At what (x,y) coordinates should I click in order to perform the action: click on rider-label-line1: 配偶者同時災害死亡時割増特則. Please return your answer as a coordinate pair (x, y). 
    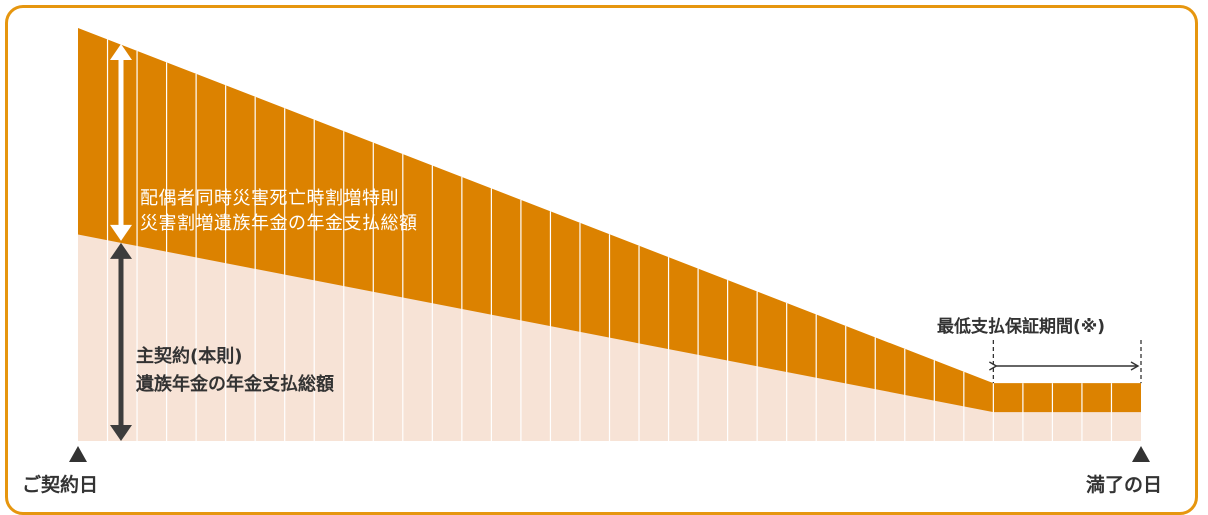
    Looking at the image, I should click on (269, 198).